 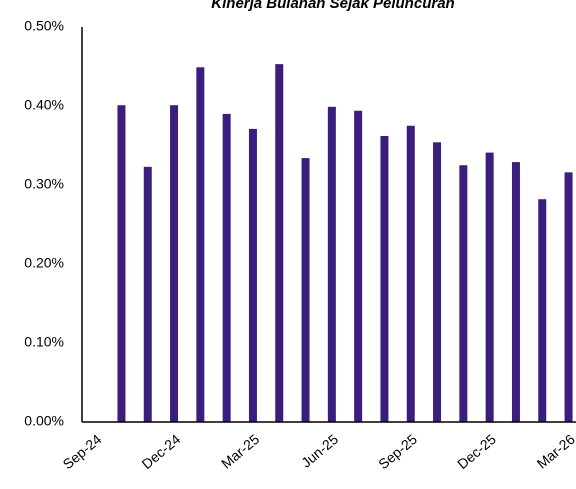 I want to click on x-tick-label: Mar-25, so click(x=240, y=451).